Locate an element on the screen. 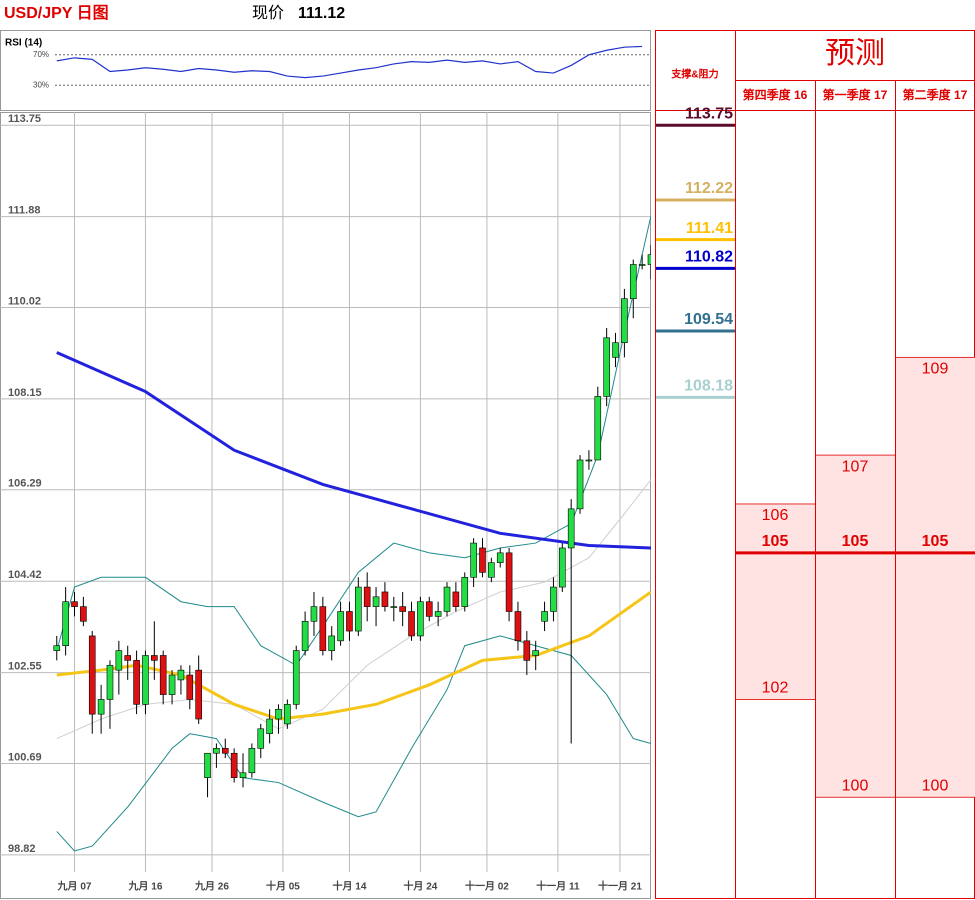 The height and width of the screenshot is (900, 975). y-tick-label: 100.69 is located at coordinates (25, 757).